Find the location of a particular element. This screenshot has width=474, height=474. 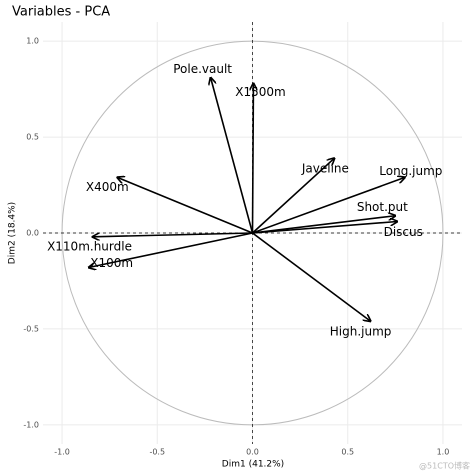

variable-label: Long.jump is located at coordinates (410, 171).